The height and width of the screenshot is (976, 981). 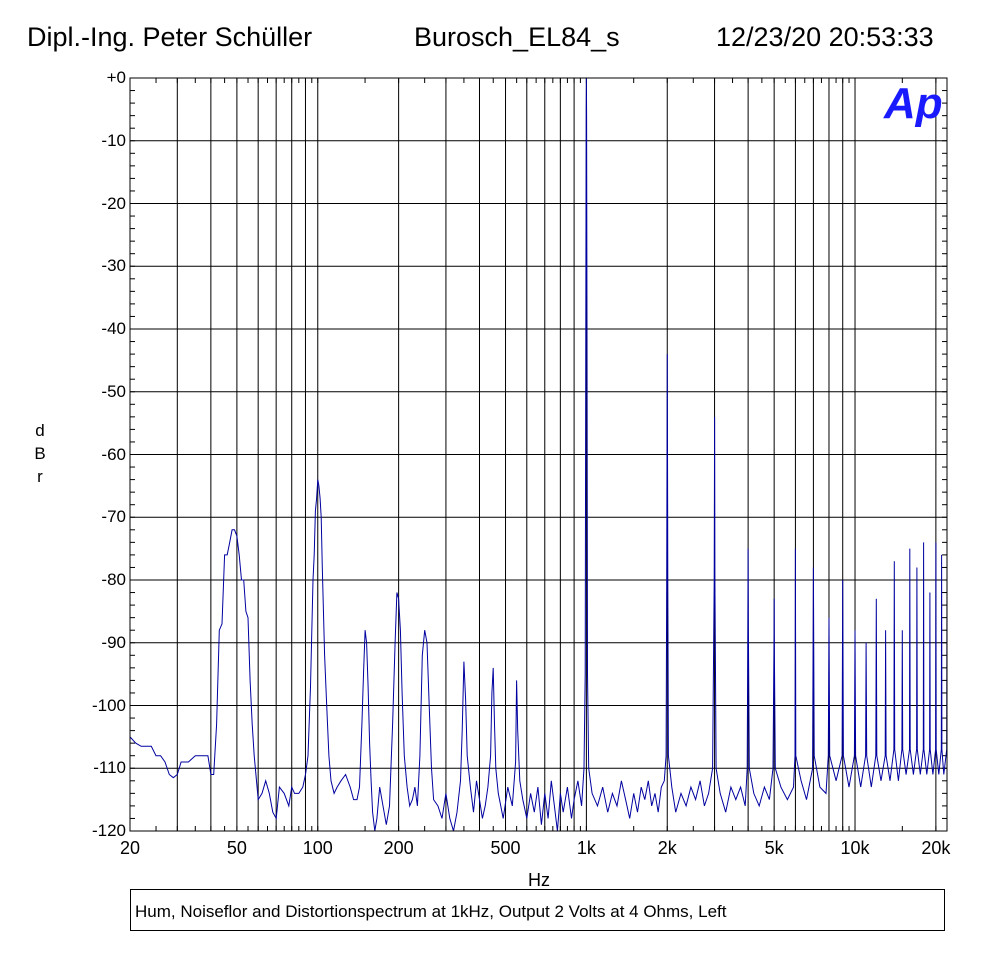 I want to click on y-tick-label: -40, so click(x=113, y=328).